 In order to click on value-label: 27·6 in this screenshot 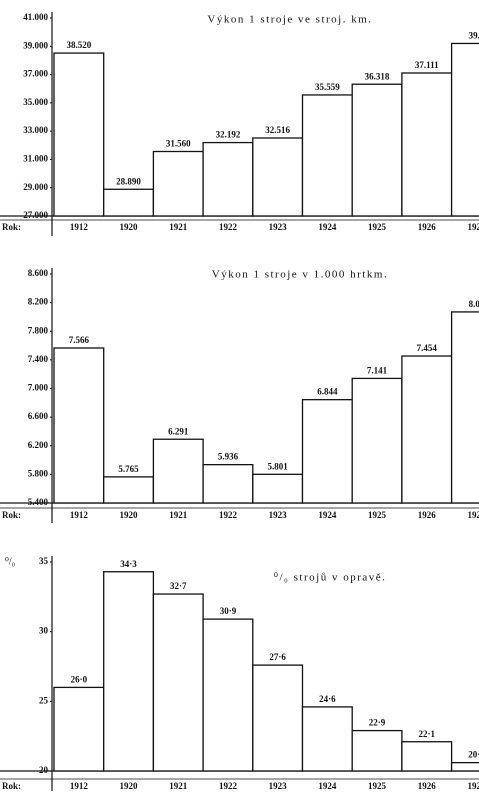, I will do `click(277, 657)`.